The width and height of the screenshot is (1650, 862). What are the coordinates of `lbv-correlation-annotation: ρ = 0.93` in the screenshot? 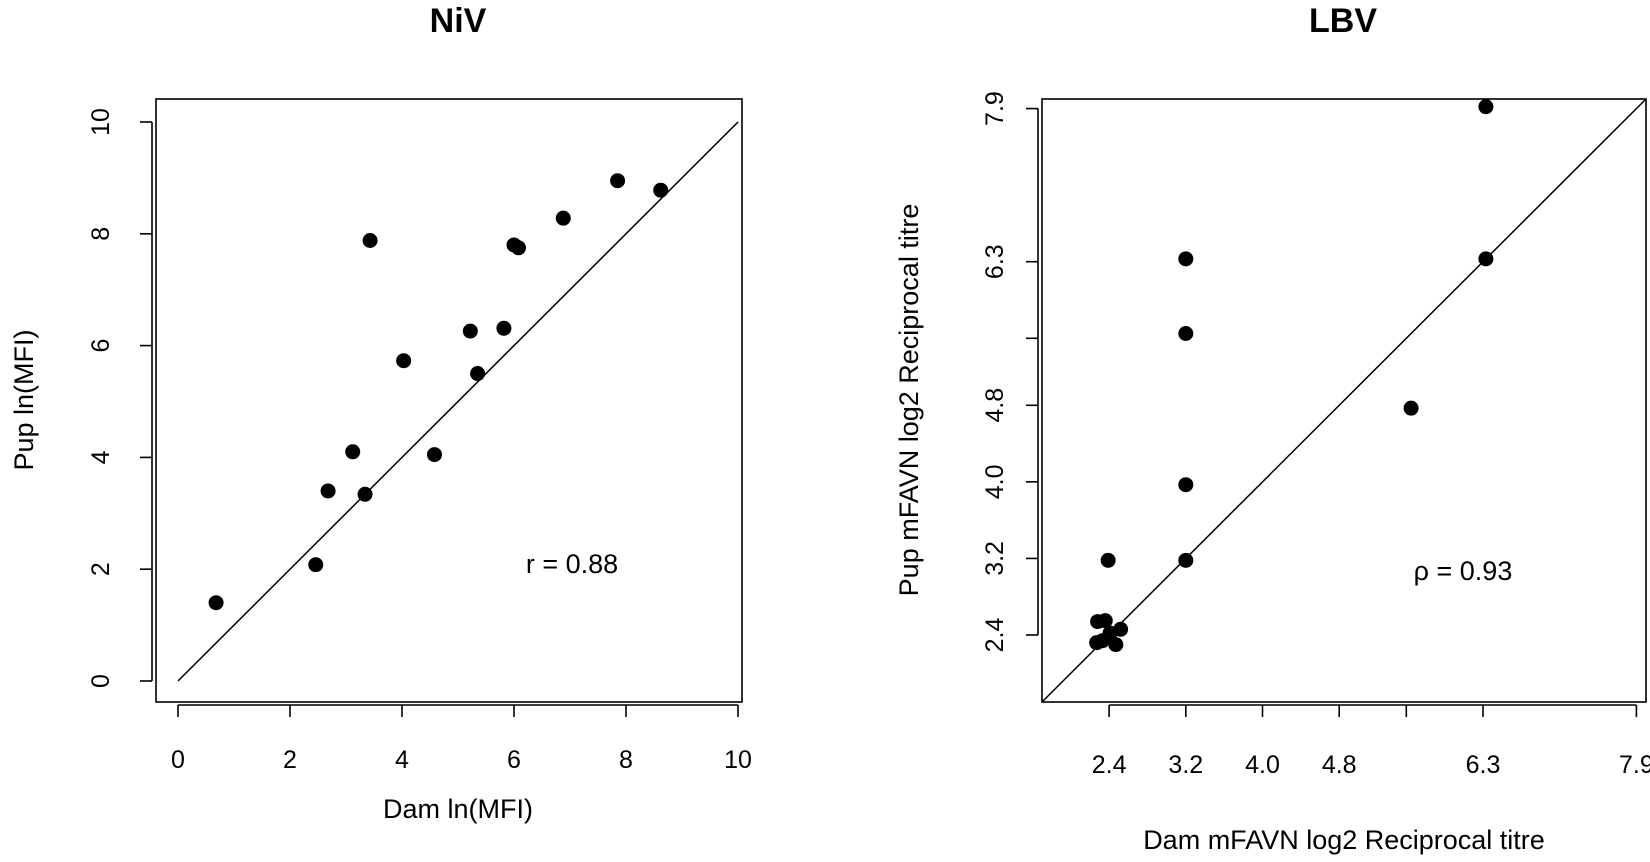 It's located at (1463, 571).